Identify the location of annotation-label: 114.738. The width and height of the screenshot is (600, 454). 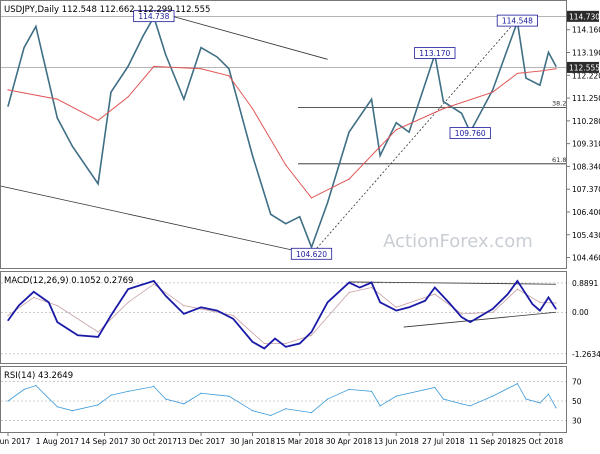
(153, 16).